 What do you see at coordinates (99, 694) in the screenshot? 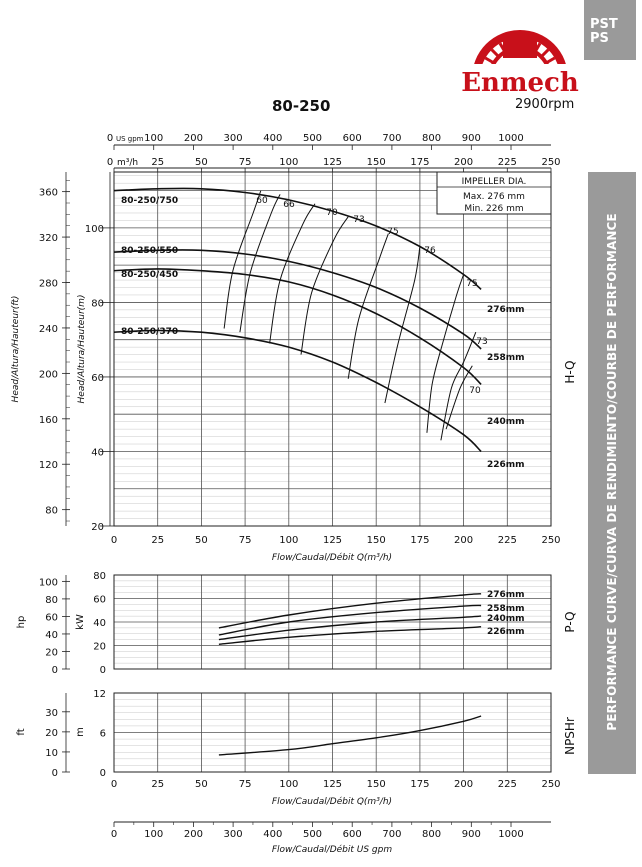
I see `npsh-y-tick-m: 12` at bounding box center [99, 694].